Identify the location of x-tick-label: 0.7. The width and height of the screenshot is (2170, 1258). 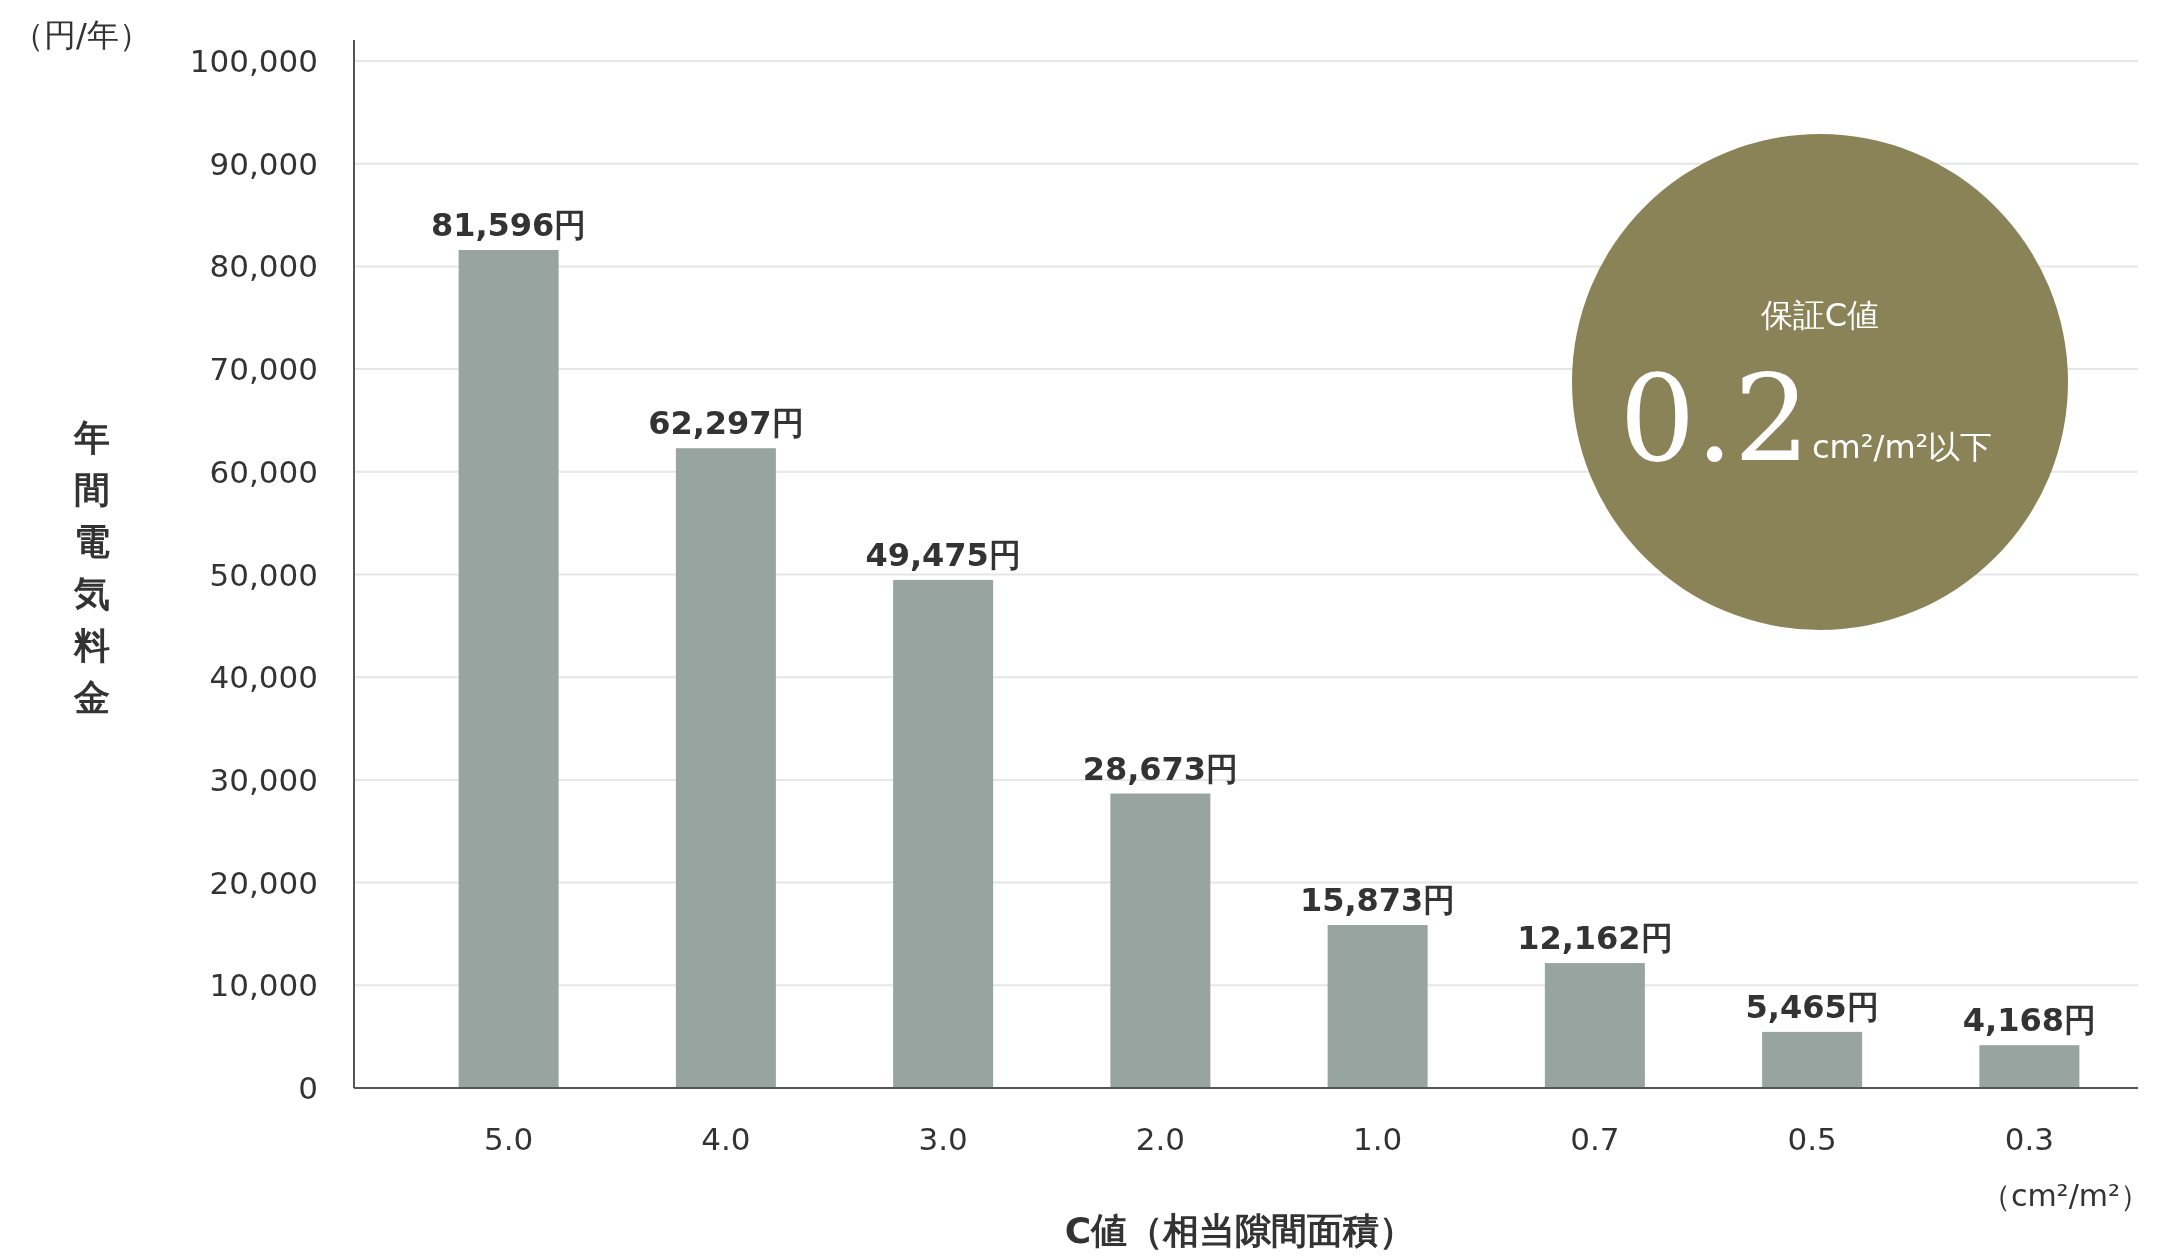
(1595, 1139).